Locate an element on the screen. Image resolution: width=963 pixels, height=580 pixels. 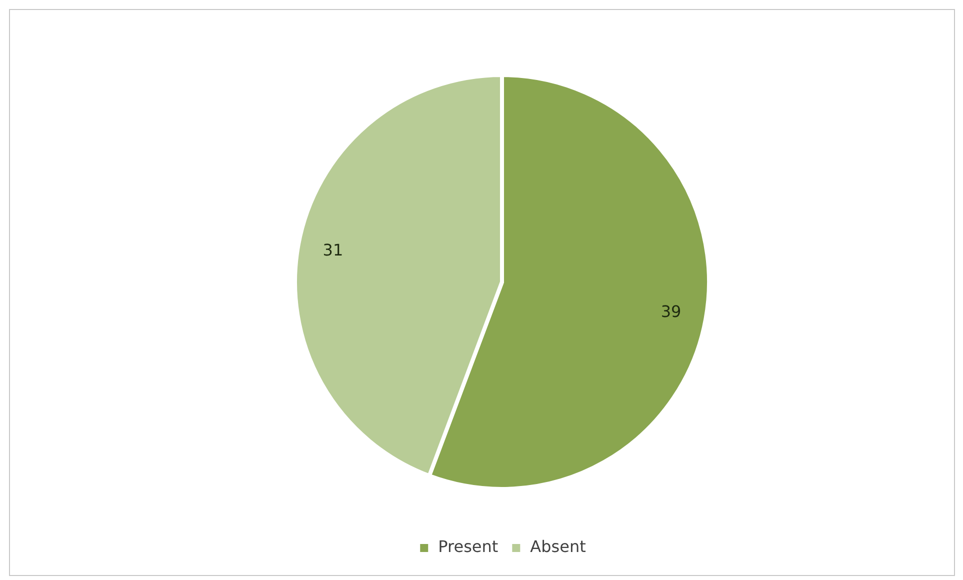
legend-label: Absent is located at coordinates (558, 546).